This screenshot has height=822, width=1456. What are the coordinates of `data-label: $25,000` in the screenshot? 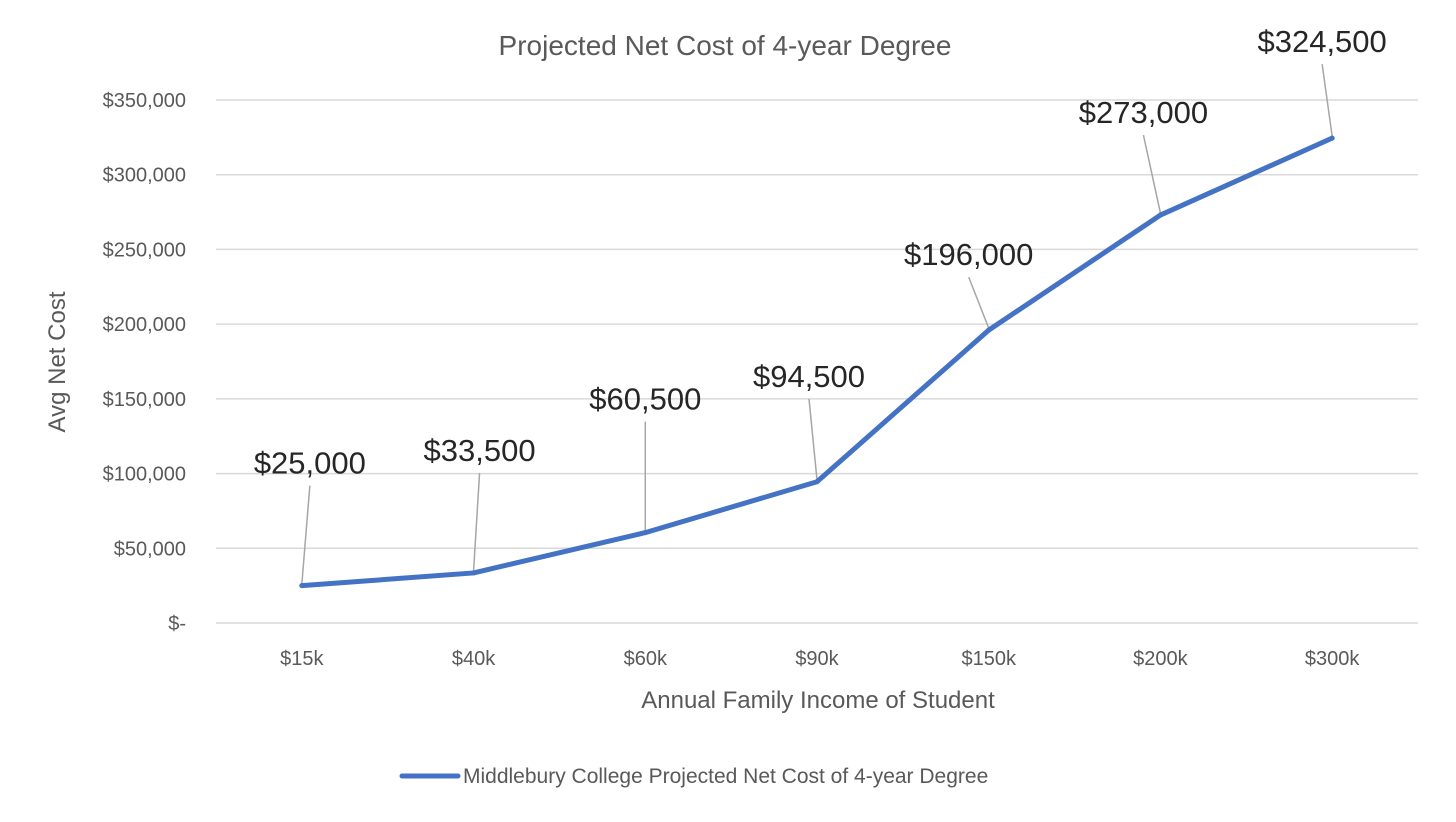 It's located at (310, 463).